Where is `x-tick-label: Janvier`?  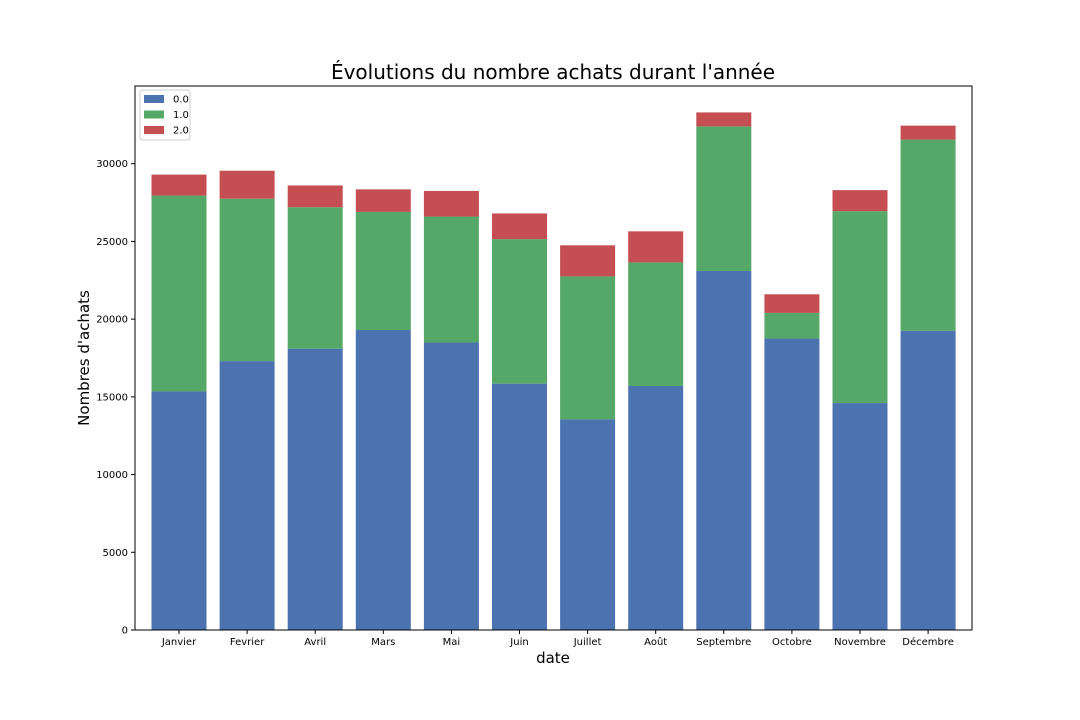 x-tick-label: Janvier is located at coordinates (179, 642).